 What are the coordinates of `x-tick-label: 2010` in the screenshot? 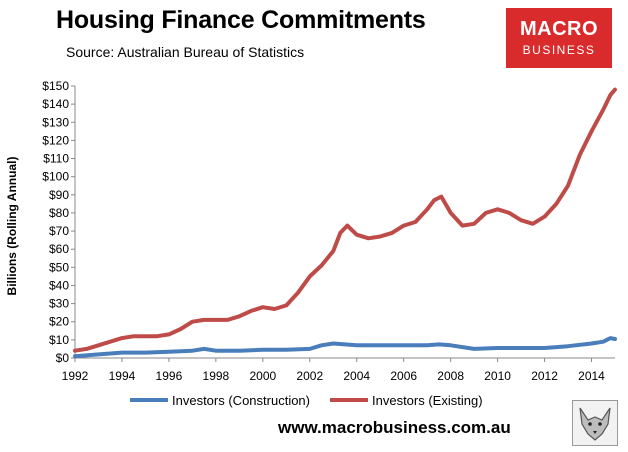 It's located at (497, 376).